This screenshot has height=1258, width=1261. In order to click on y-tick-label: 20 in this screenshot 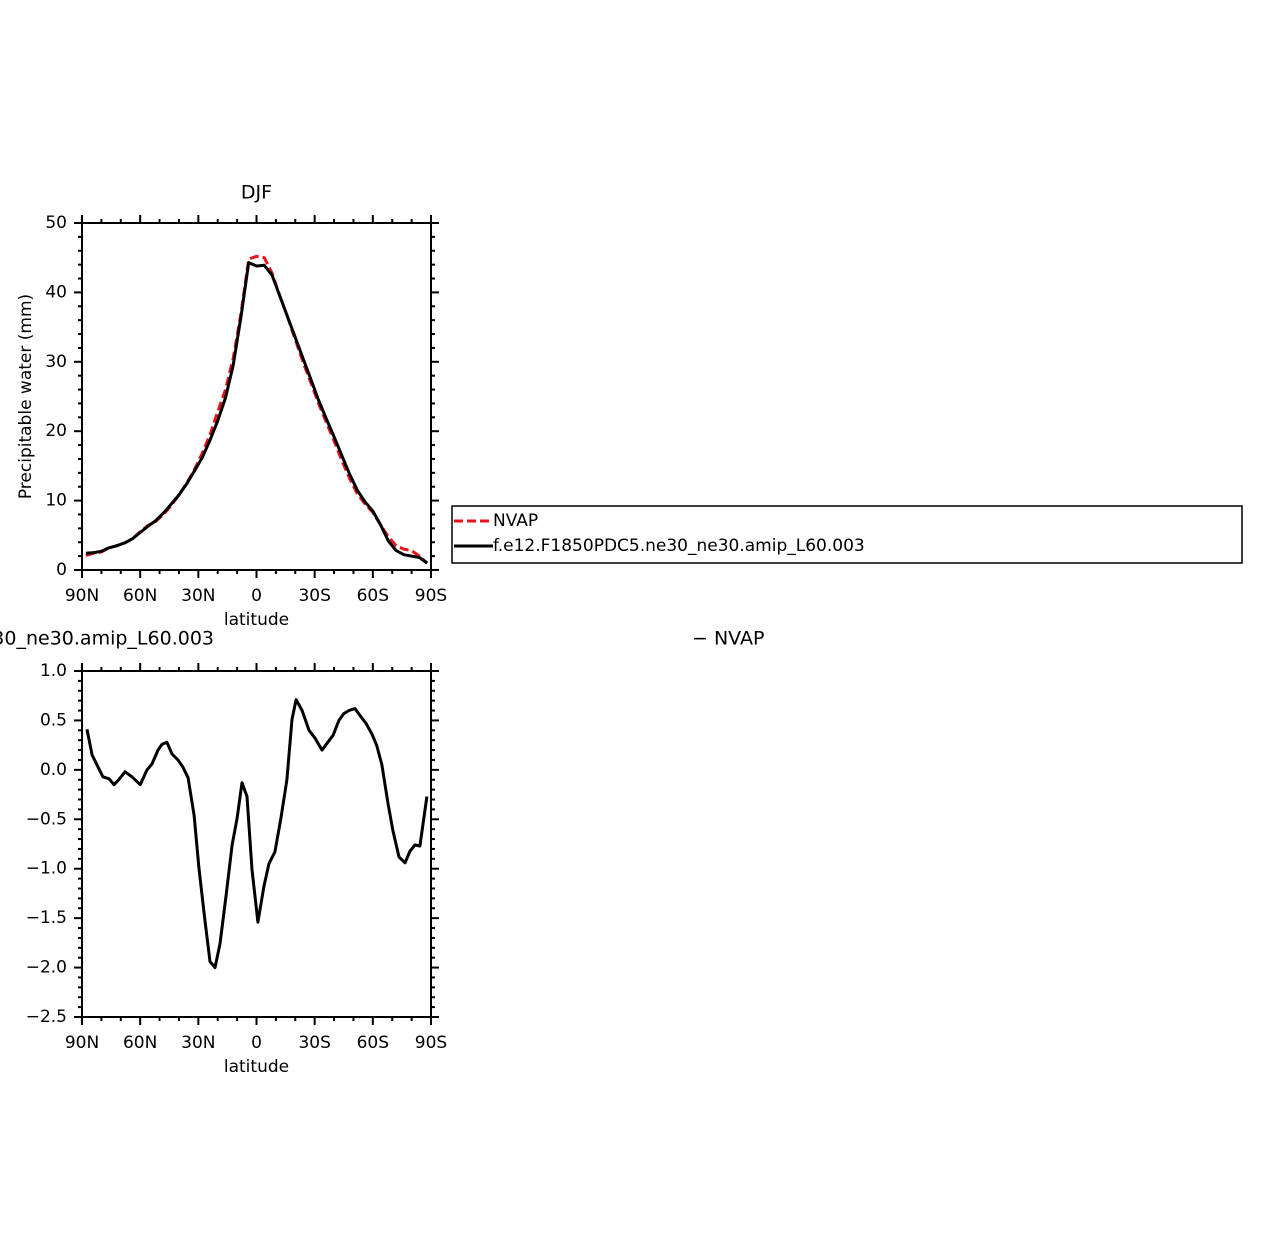, I will do `click(56, 431)`.